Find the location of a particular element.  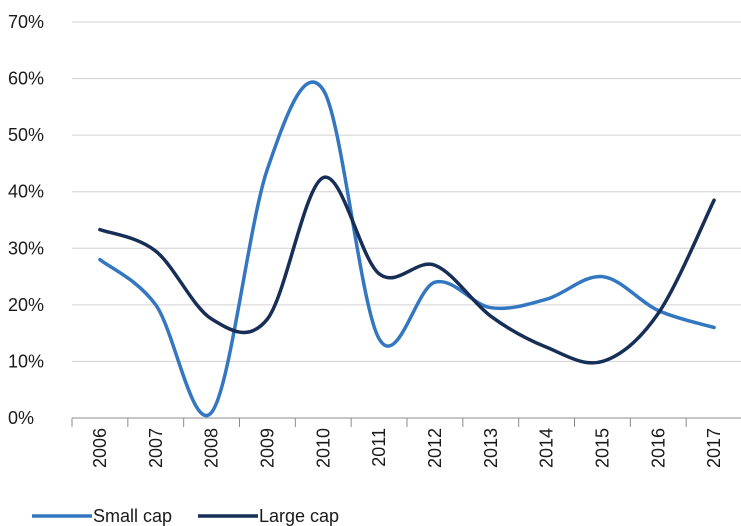

x-tick-label: 2012 is located at coordinates (435, 448).